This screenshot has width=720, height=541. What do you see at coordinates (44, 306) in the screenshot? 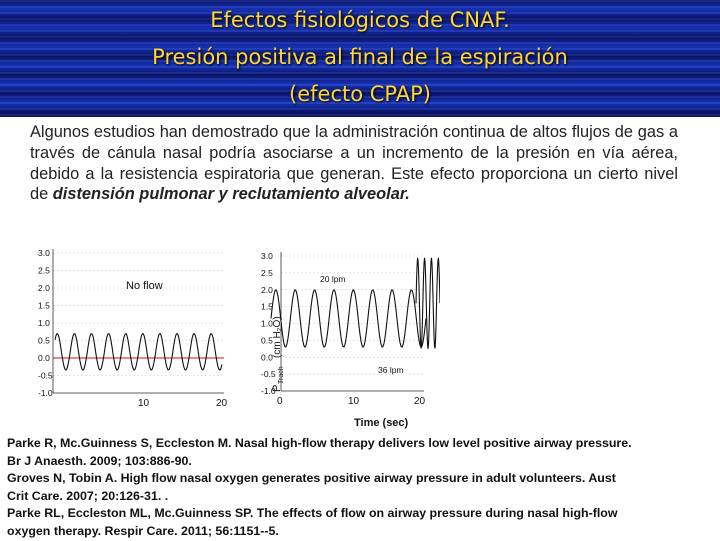
I see `panel-1-y-tick-label: 1.5` at bounding box center [44, 306].